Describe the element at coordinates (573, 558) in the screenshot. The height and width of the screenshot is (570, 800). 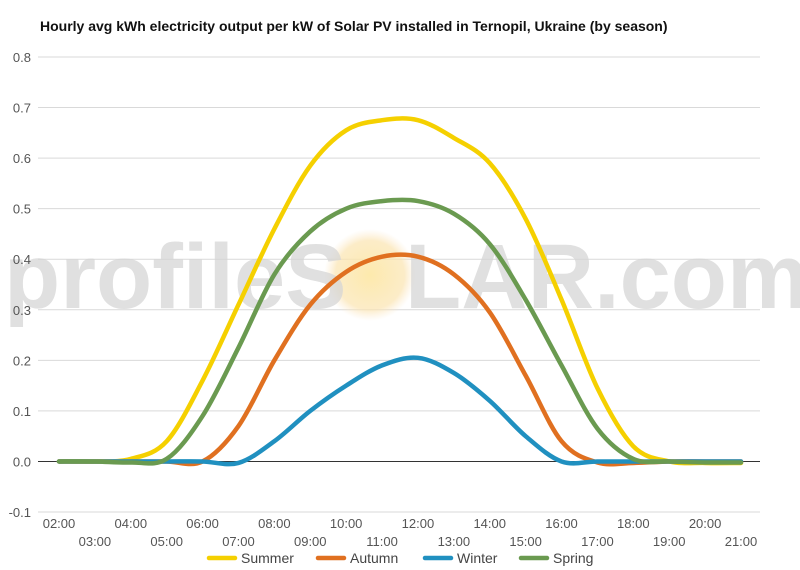
I see `legend-label-spring: Spring` at that location.